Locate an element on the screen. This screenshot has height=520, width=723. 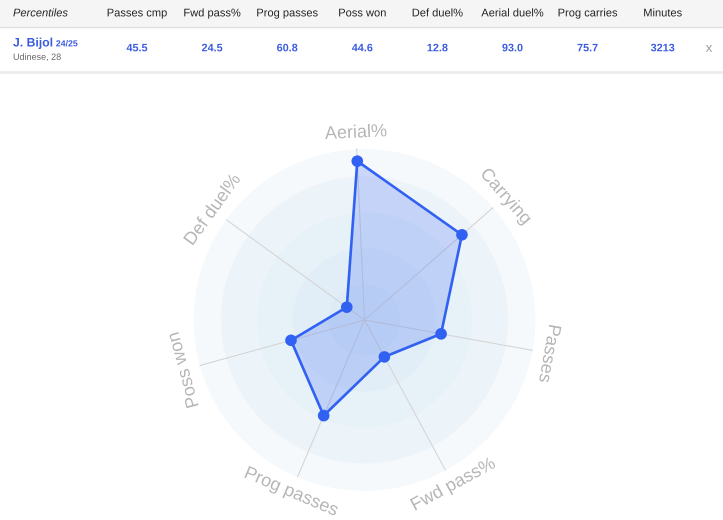
spoke-label: Poss won is located at coordinates (182, 370).